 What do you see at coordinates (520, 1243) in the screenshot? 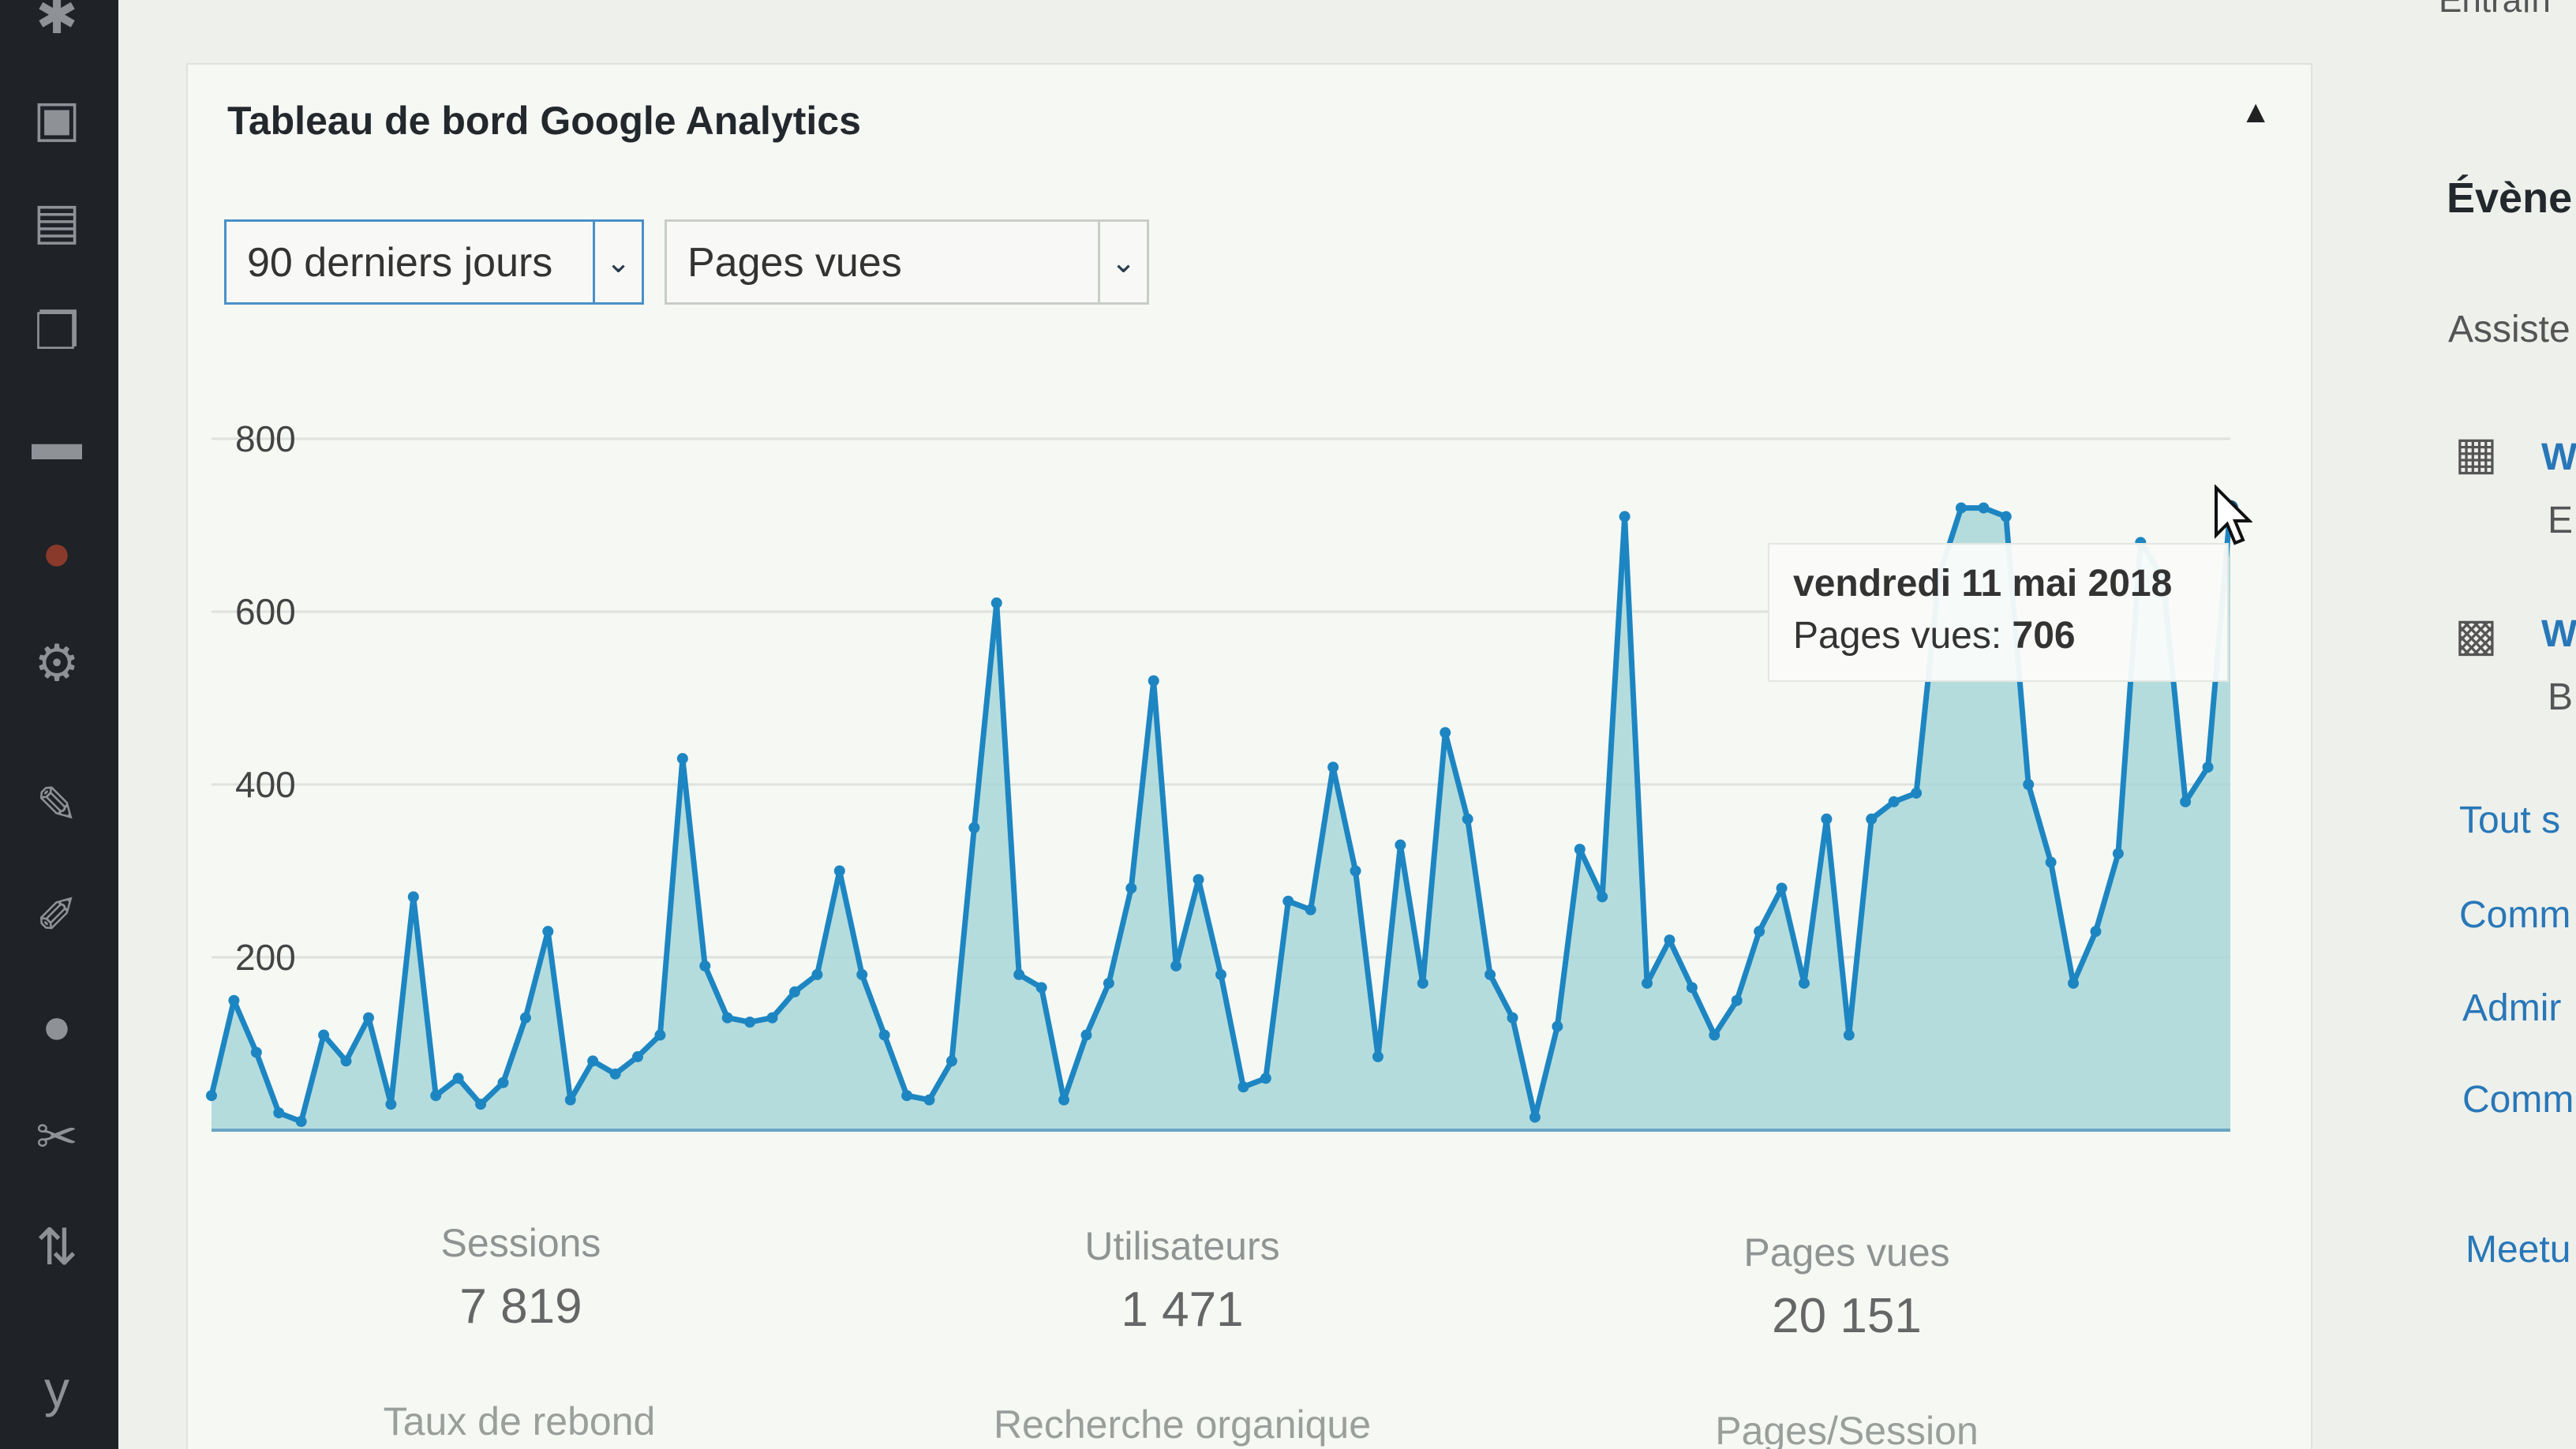
I see `stat-label: Sessions` at bounding box center [520, 1243].